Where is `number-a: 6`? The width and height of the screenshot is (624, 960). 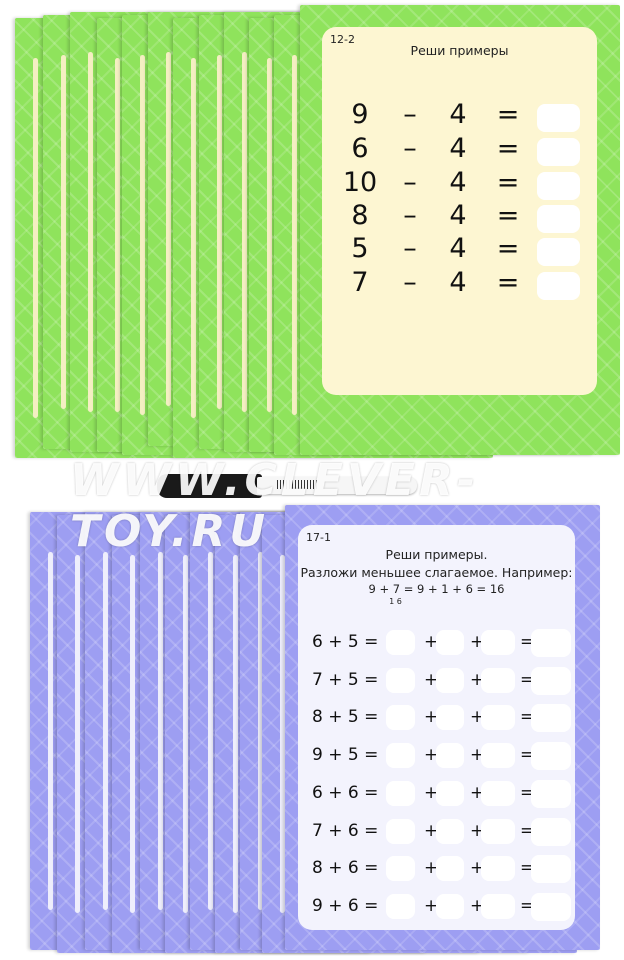
number-a: 6 is located at coordinates (360, 148).